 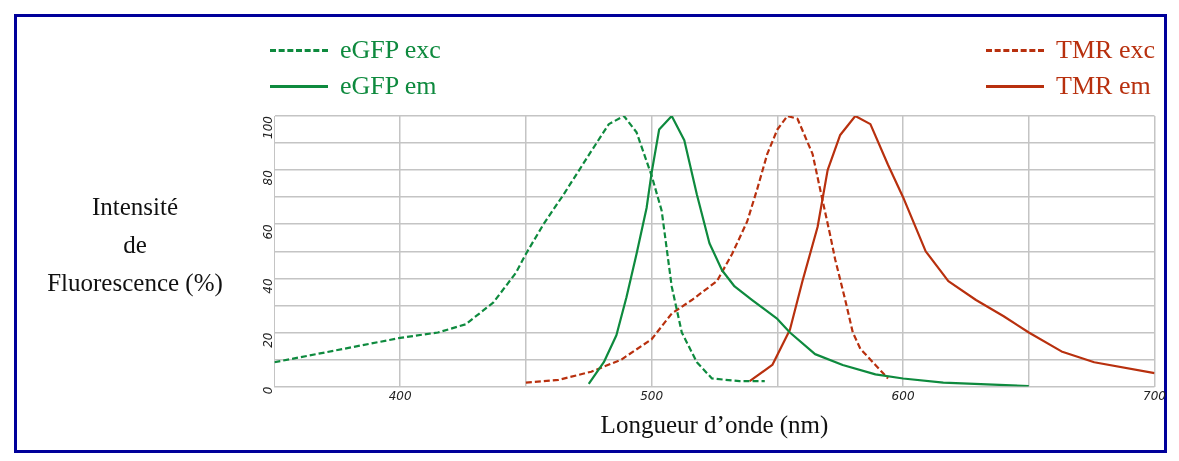 I want to click on y-tick-label: 40, so click(x=267, y=286).